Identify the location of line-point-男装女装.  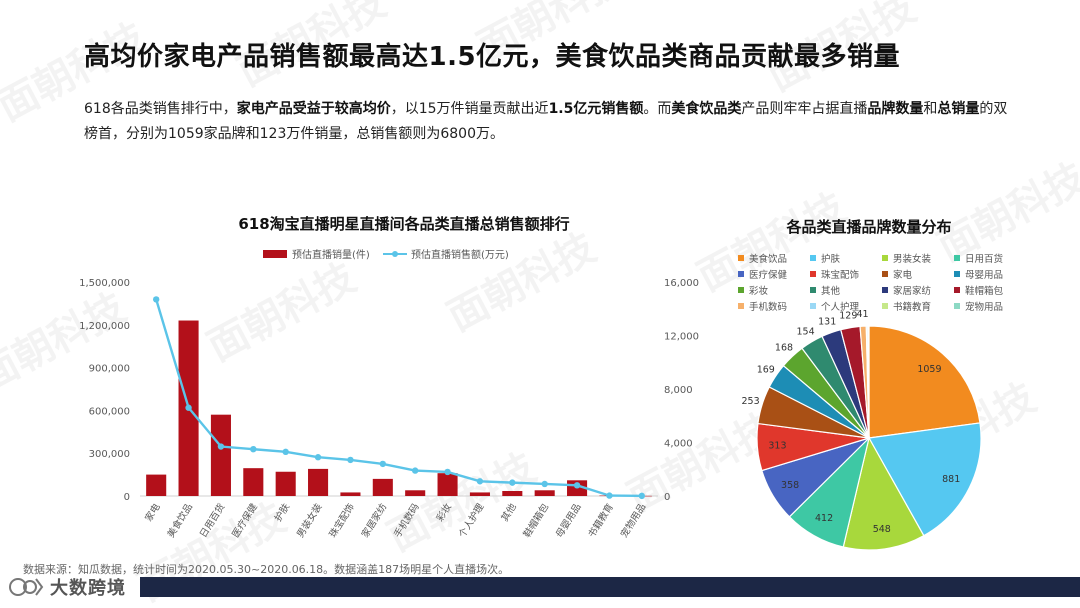
(318, 457).